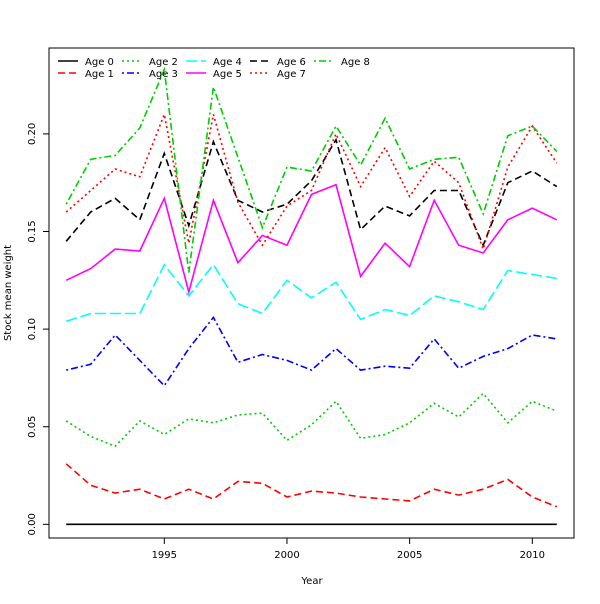  Describe the element at coordinates (163, 62) in the screenshot. I see `legend-label: Age 2` at that location.